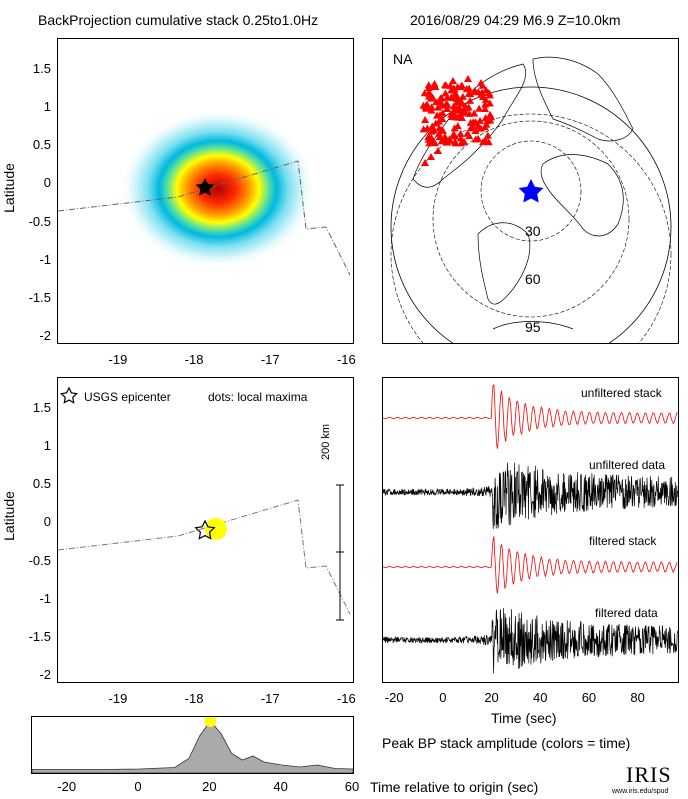  I want to click on coastline-africa, so click(582, 195).